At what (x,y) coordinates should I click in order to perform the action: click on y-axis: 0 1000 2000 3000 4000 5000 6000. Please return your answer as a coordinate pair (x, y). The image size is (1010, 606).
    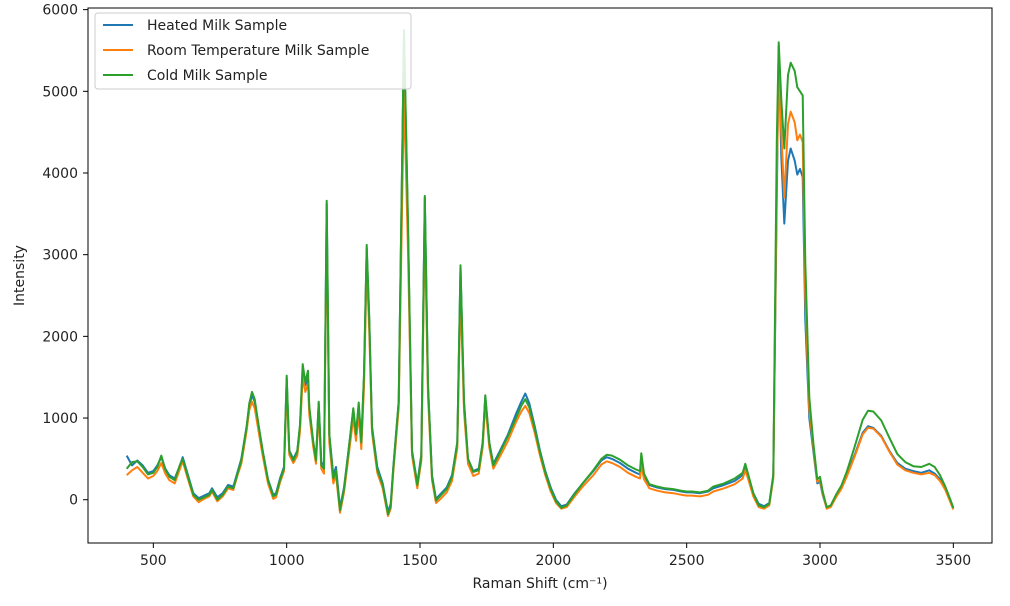
    Looking at the image, I should click on (65, 256).